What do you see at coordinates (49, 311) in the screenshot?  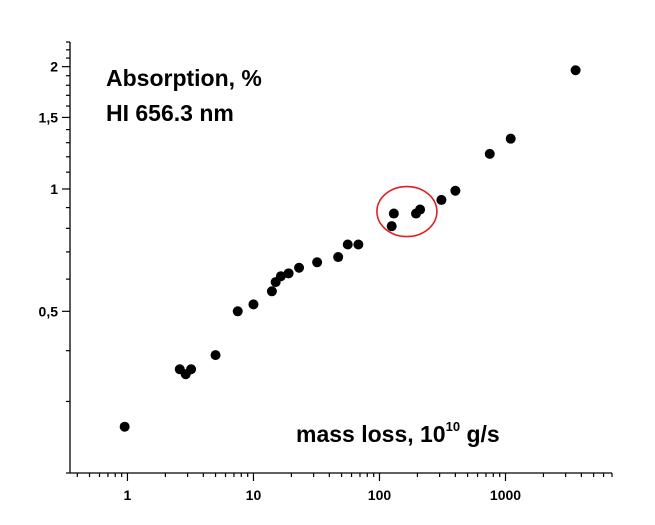 I see `y-tick-label: 0,5` at bounding box center [49, 311].